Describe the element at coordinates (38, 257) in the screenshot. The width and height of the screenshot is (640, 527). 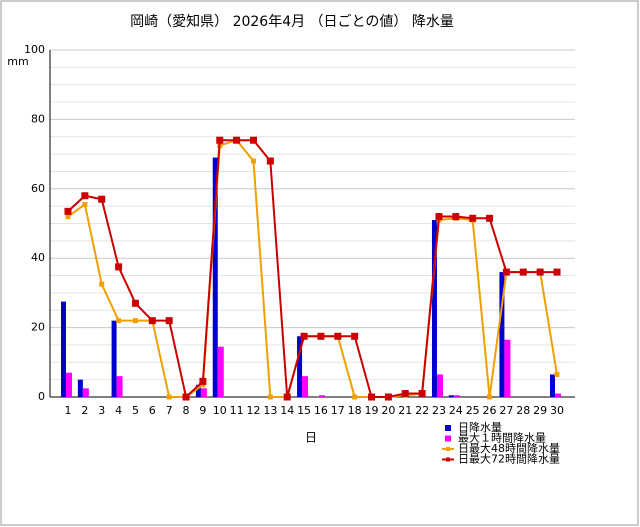
I see `y-tick-label: 40` at that location.